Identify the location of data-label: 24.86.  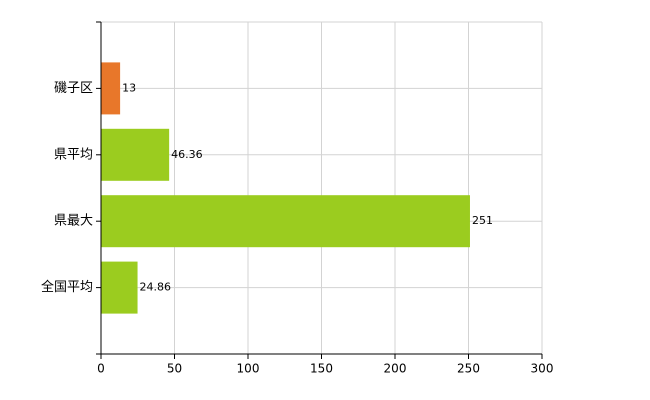
(156, 287).